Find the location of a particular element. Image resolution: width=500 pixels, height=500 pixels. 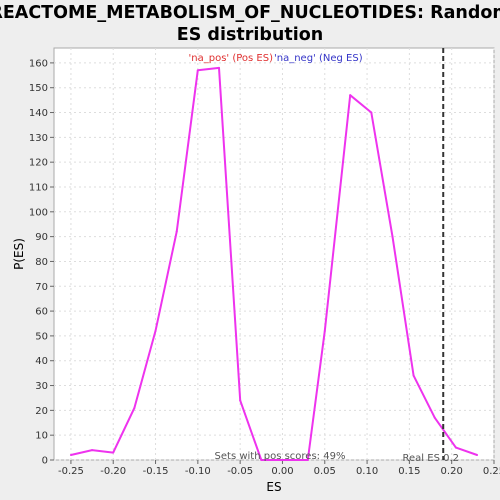

real-es-label: Real ES 0.2 is located at coordinates (431, 458).